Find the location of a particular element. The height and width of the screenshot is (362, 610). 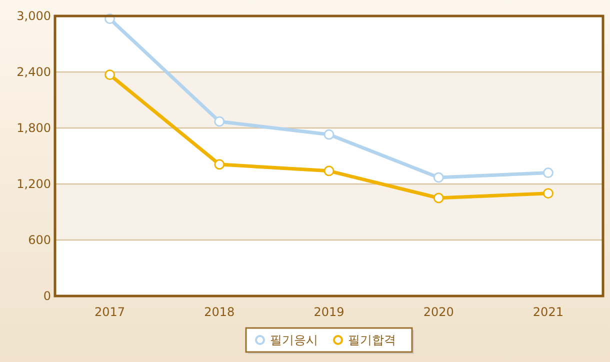

y-tick-label: 600 is located at coordinates (39, 240).